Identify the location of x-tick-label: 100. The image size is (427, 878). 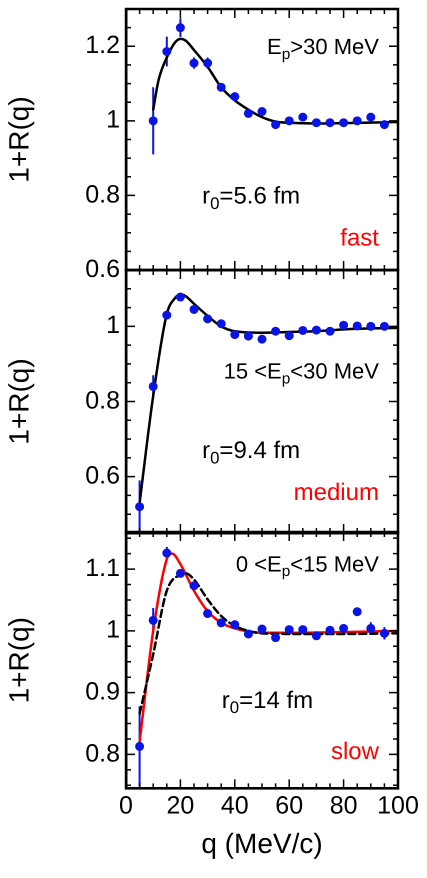
(398, 805).